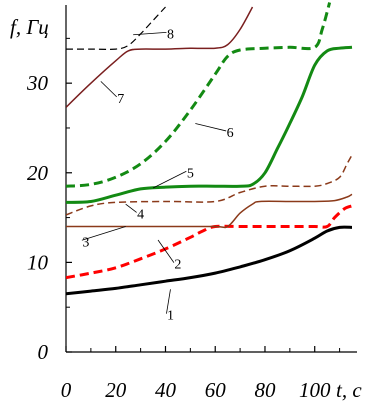 The height and width of the screenshot is (405, 374). Describe the element at coordinates (29, 27) in the screenshot. I see `y-axis-title: f, Гц` at that location.